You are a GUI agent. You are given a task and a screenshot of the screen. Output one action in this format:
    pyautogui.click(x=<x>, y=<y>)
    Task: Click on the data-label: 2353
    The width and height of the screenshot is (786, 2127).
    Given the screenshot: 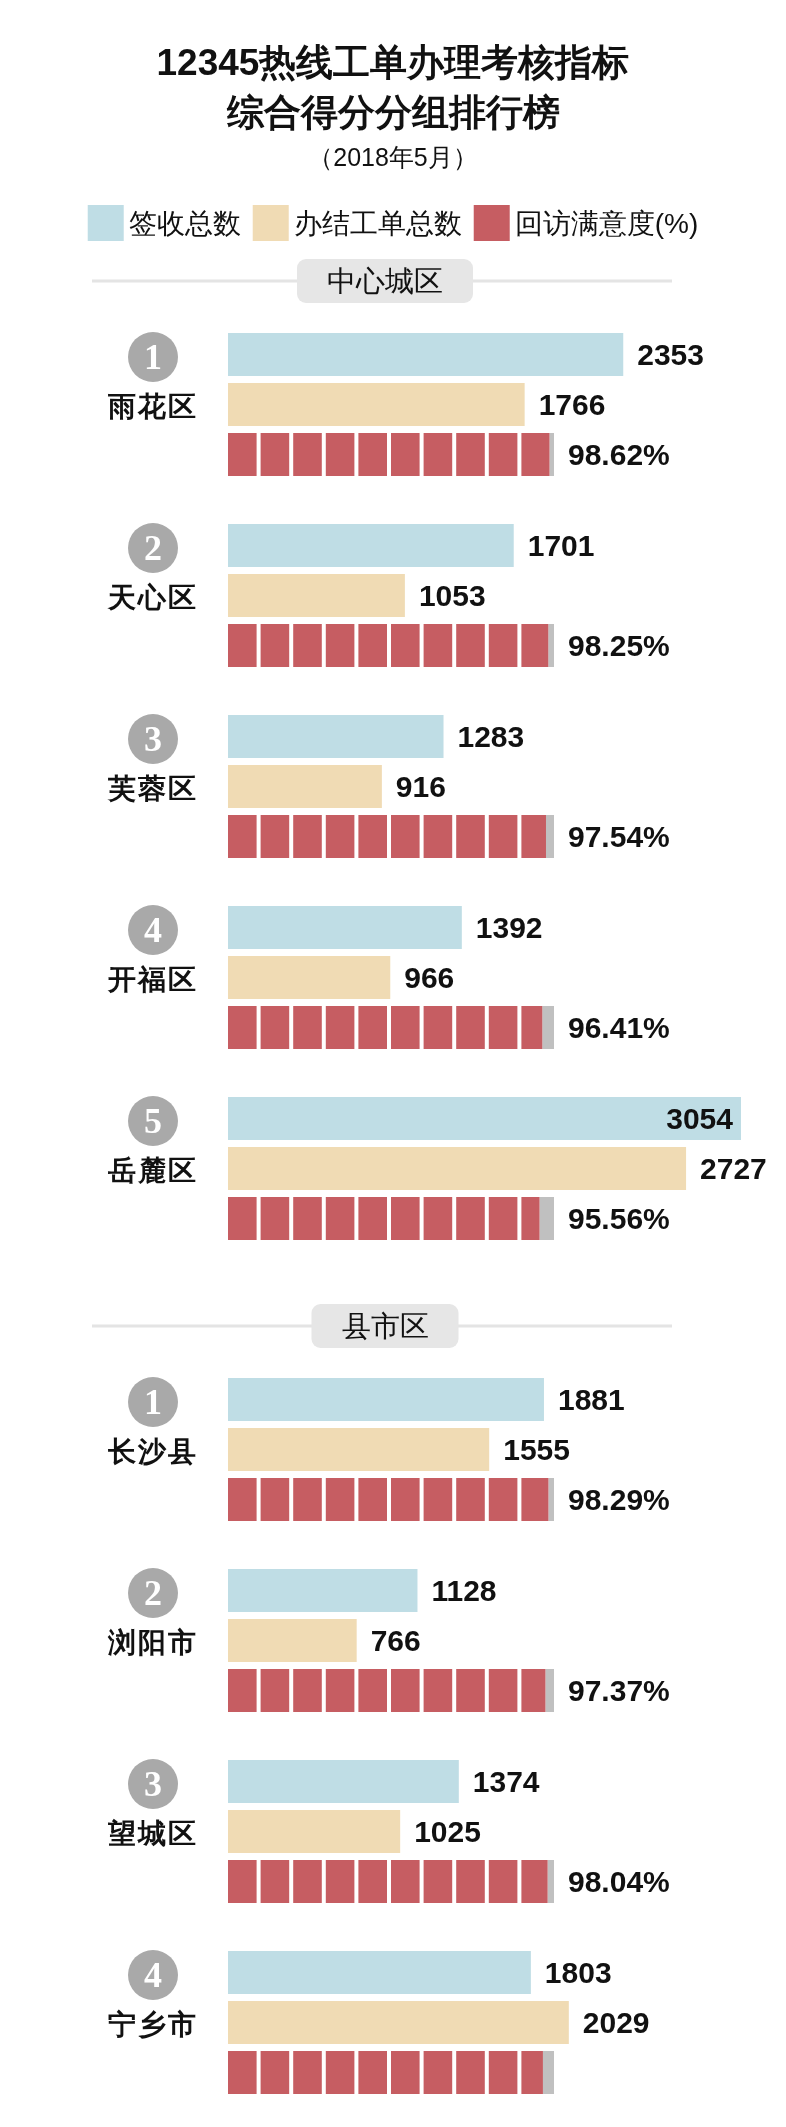 What is the action you would take?
    pyautogui.click(x=670, y=354)
    